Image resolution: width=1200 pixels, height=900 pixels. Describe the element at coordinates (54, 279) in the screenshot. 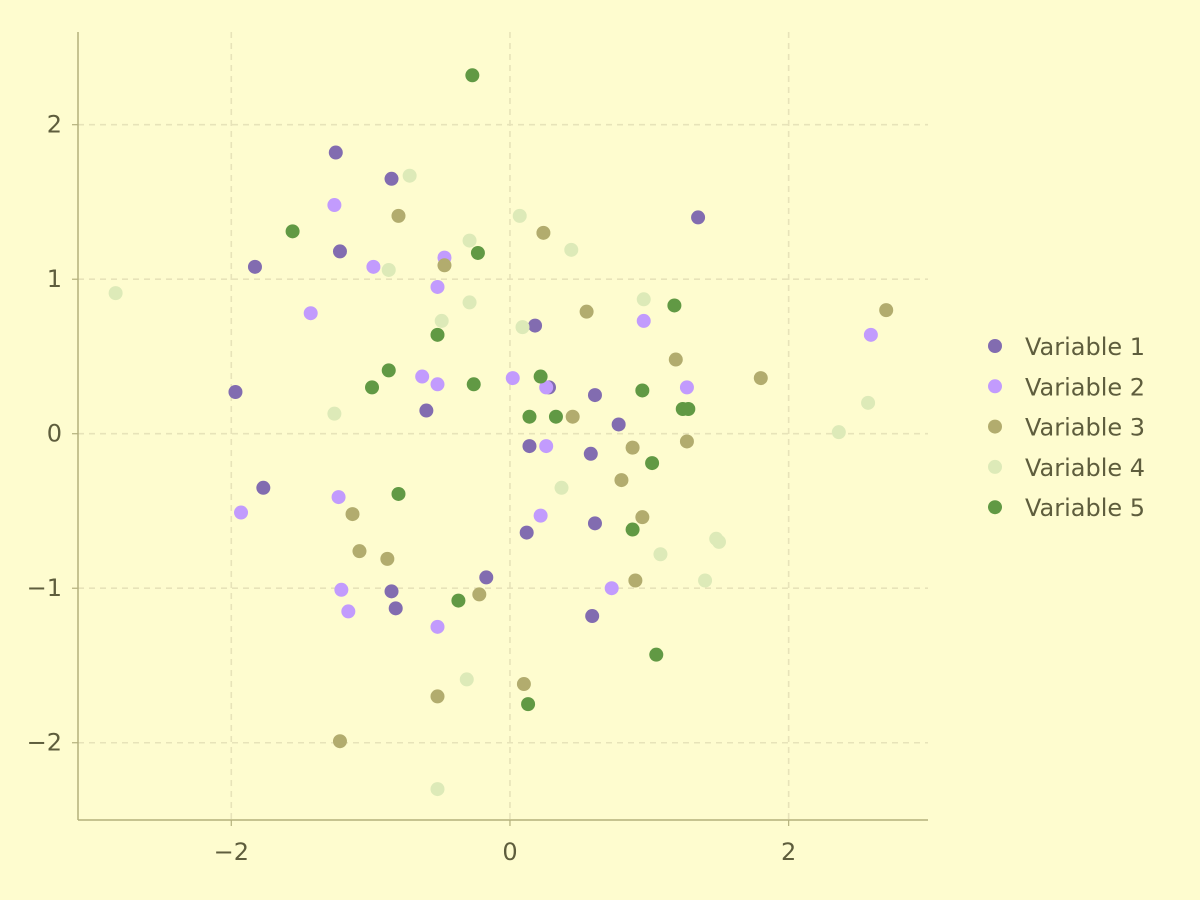

I see `y-tick-label: 1` at that location.